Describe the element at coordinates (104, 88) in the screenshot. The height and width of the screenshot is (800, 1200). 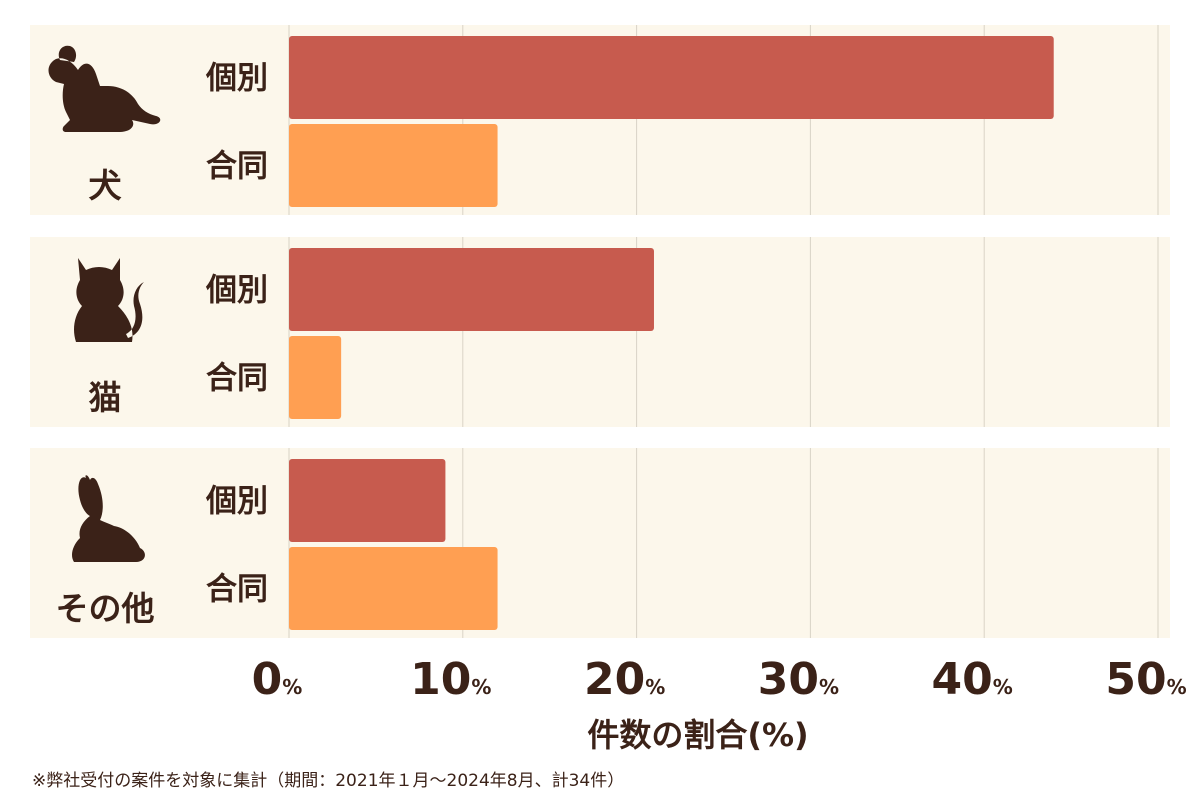
I see `dog-icon` at that location.